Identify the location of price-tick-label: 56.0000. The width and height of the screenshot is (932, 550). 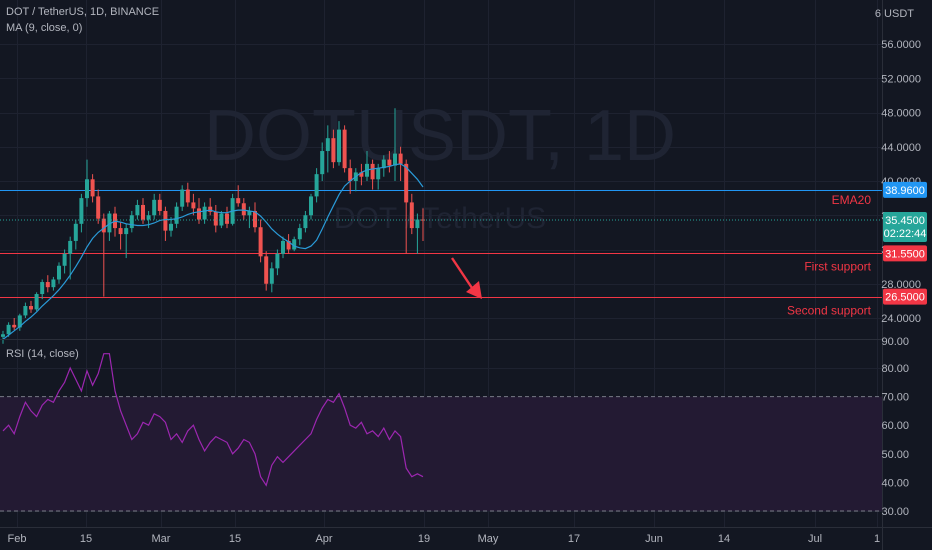
(901, 45).